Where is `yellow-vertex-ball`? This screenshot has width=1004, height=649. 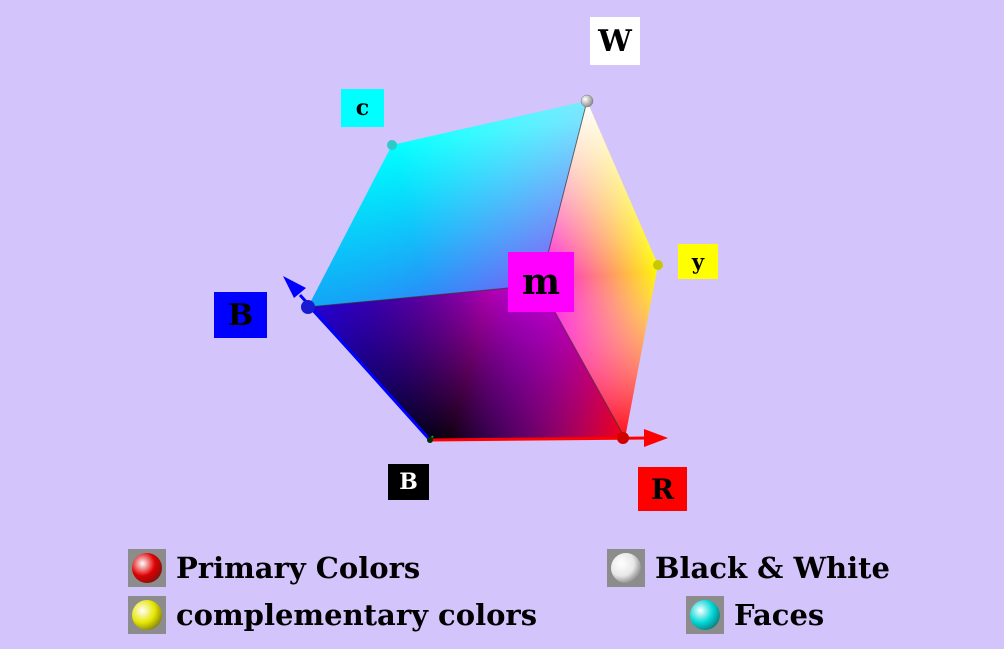 yellow-vertex-ball is located at coordinates (658, 265).